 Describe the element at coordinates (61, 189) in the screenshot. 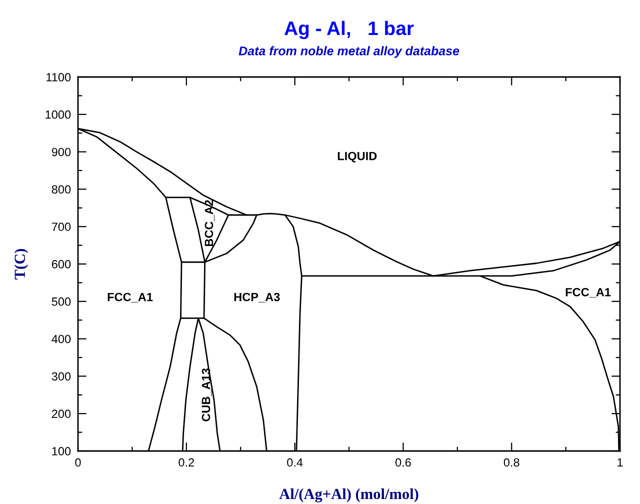

I see `y-tick-label: 800` at that location.